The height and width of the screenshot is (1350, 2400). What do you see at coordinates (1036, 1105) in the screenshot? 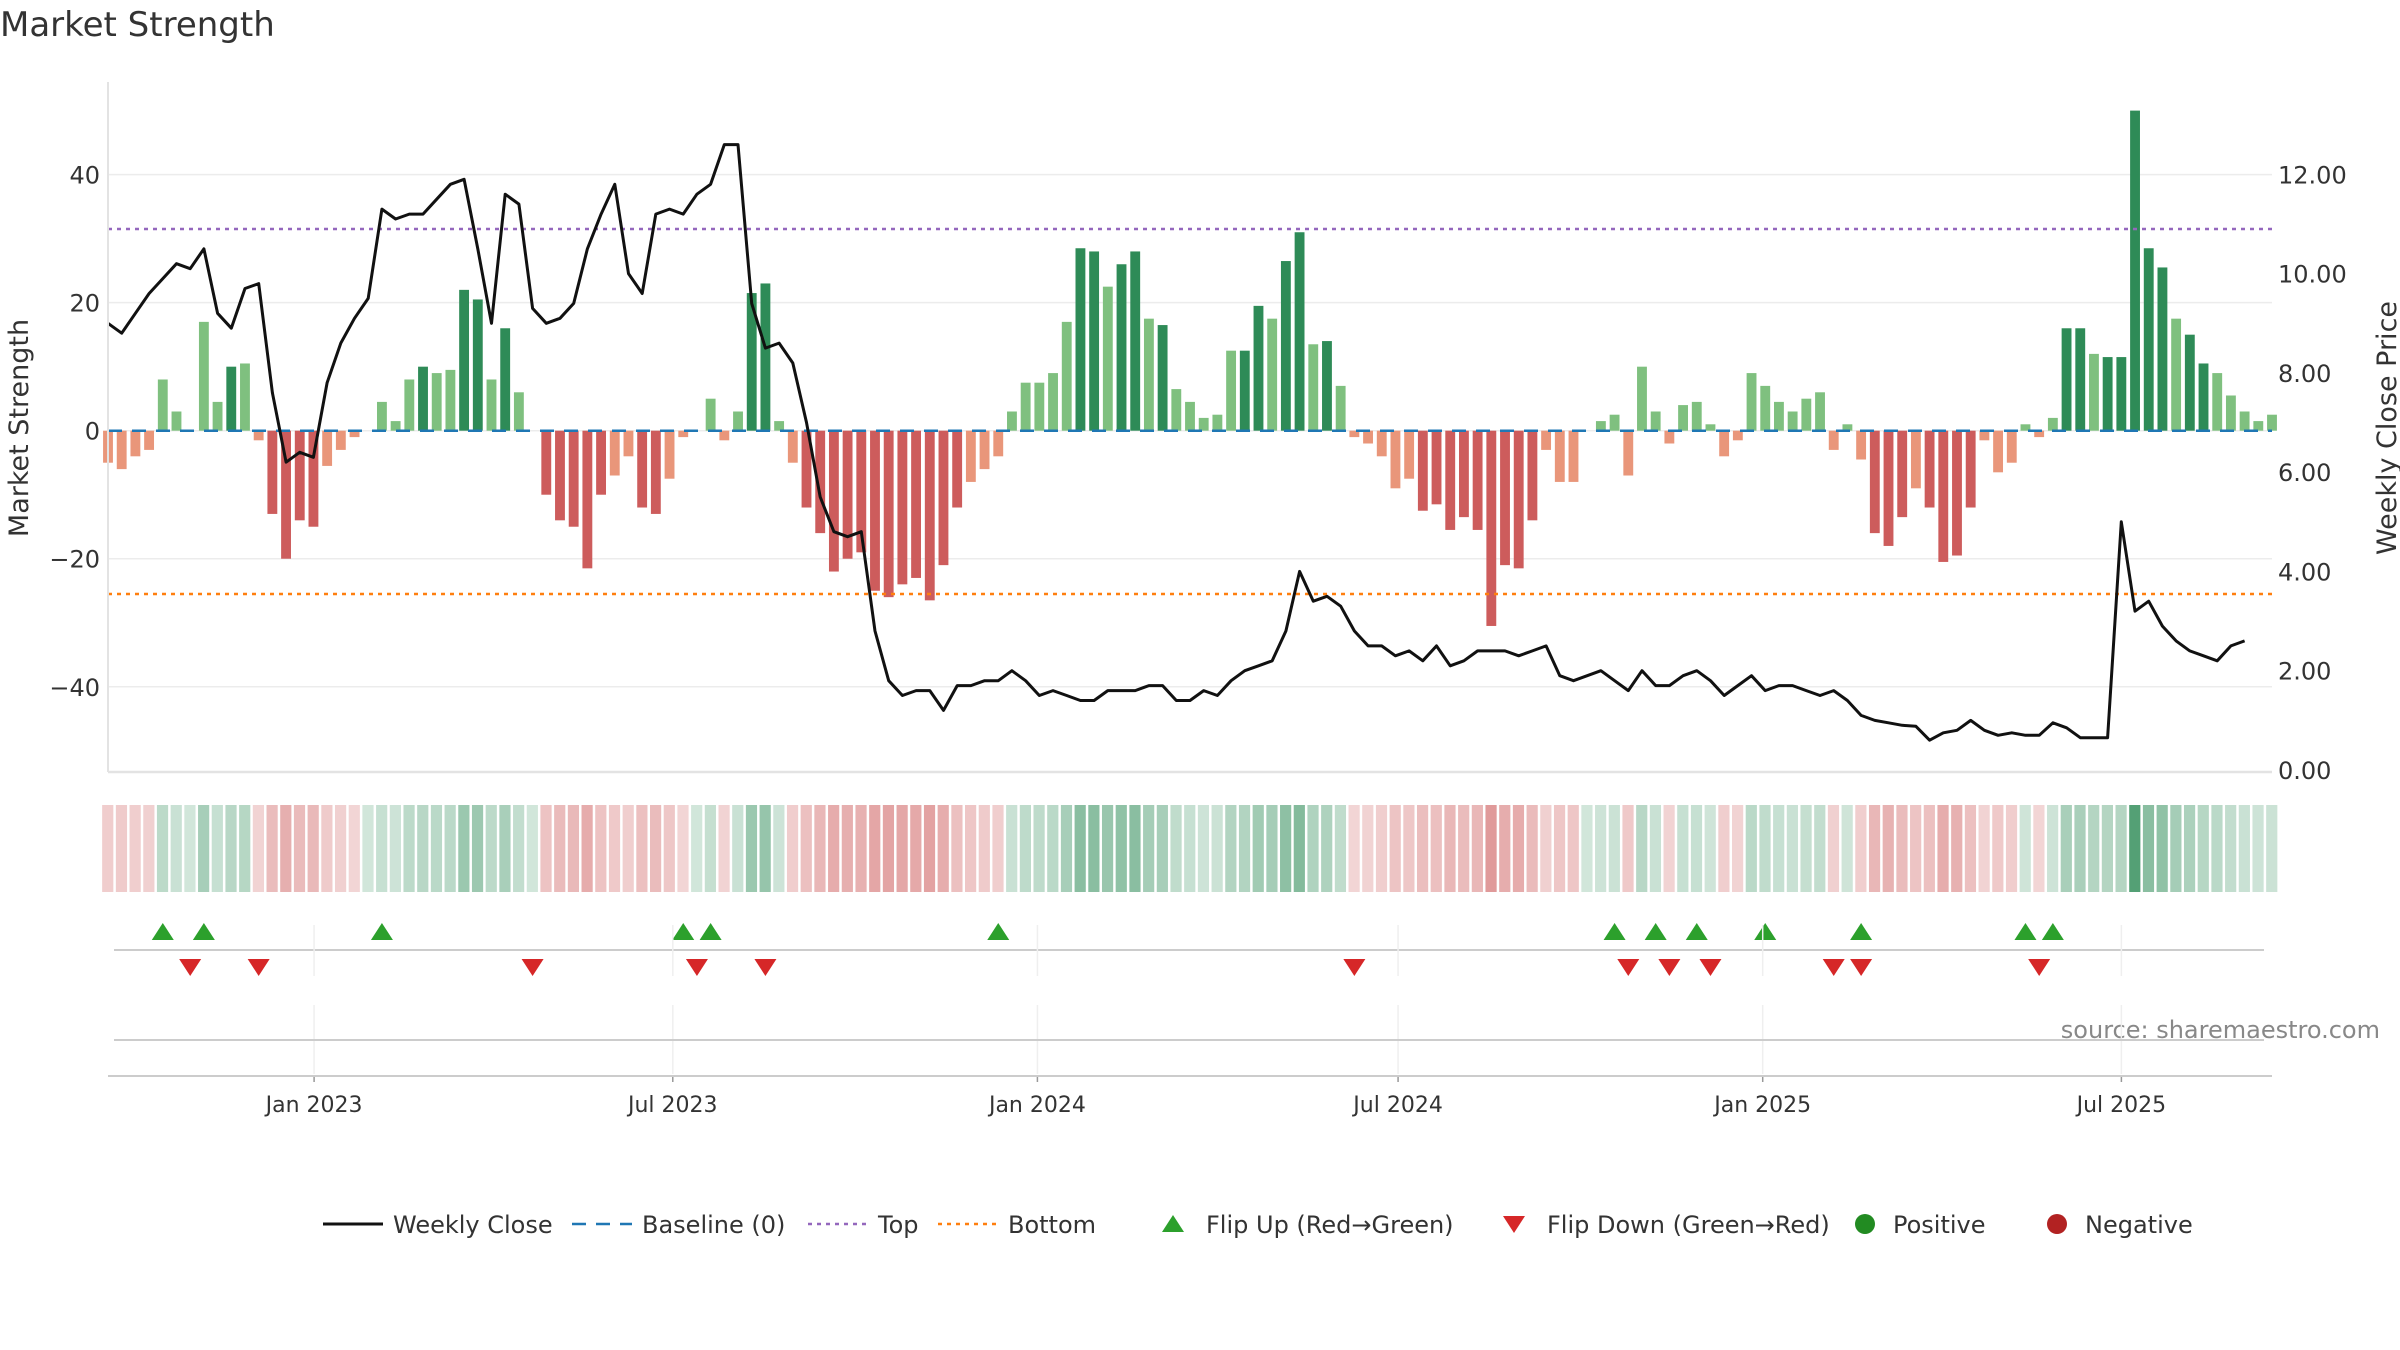
I see `x-tick-label: Jan 2024` at bounding box center [1036, 1105].